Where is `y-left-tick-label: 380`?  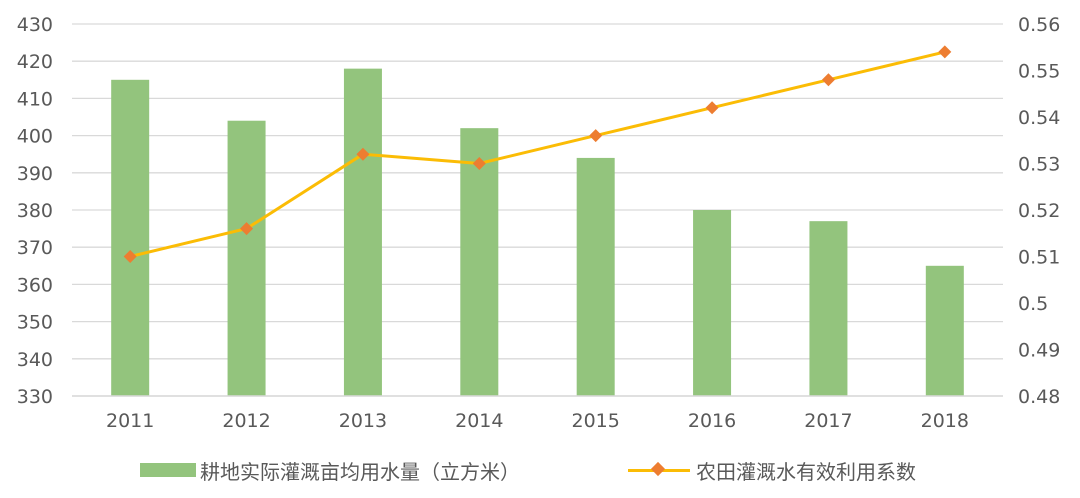 y-left-tick-label: 380 is located at coordinates (35, 211).